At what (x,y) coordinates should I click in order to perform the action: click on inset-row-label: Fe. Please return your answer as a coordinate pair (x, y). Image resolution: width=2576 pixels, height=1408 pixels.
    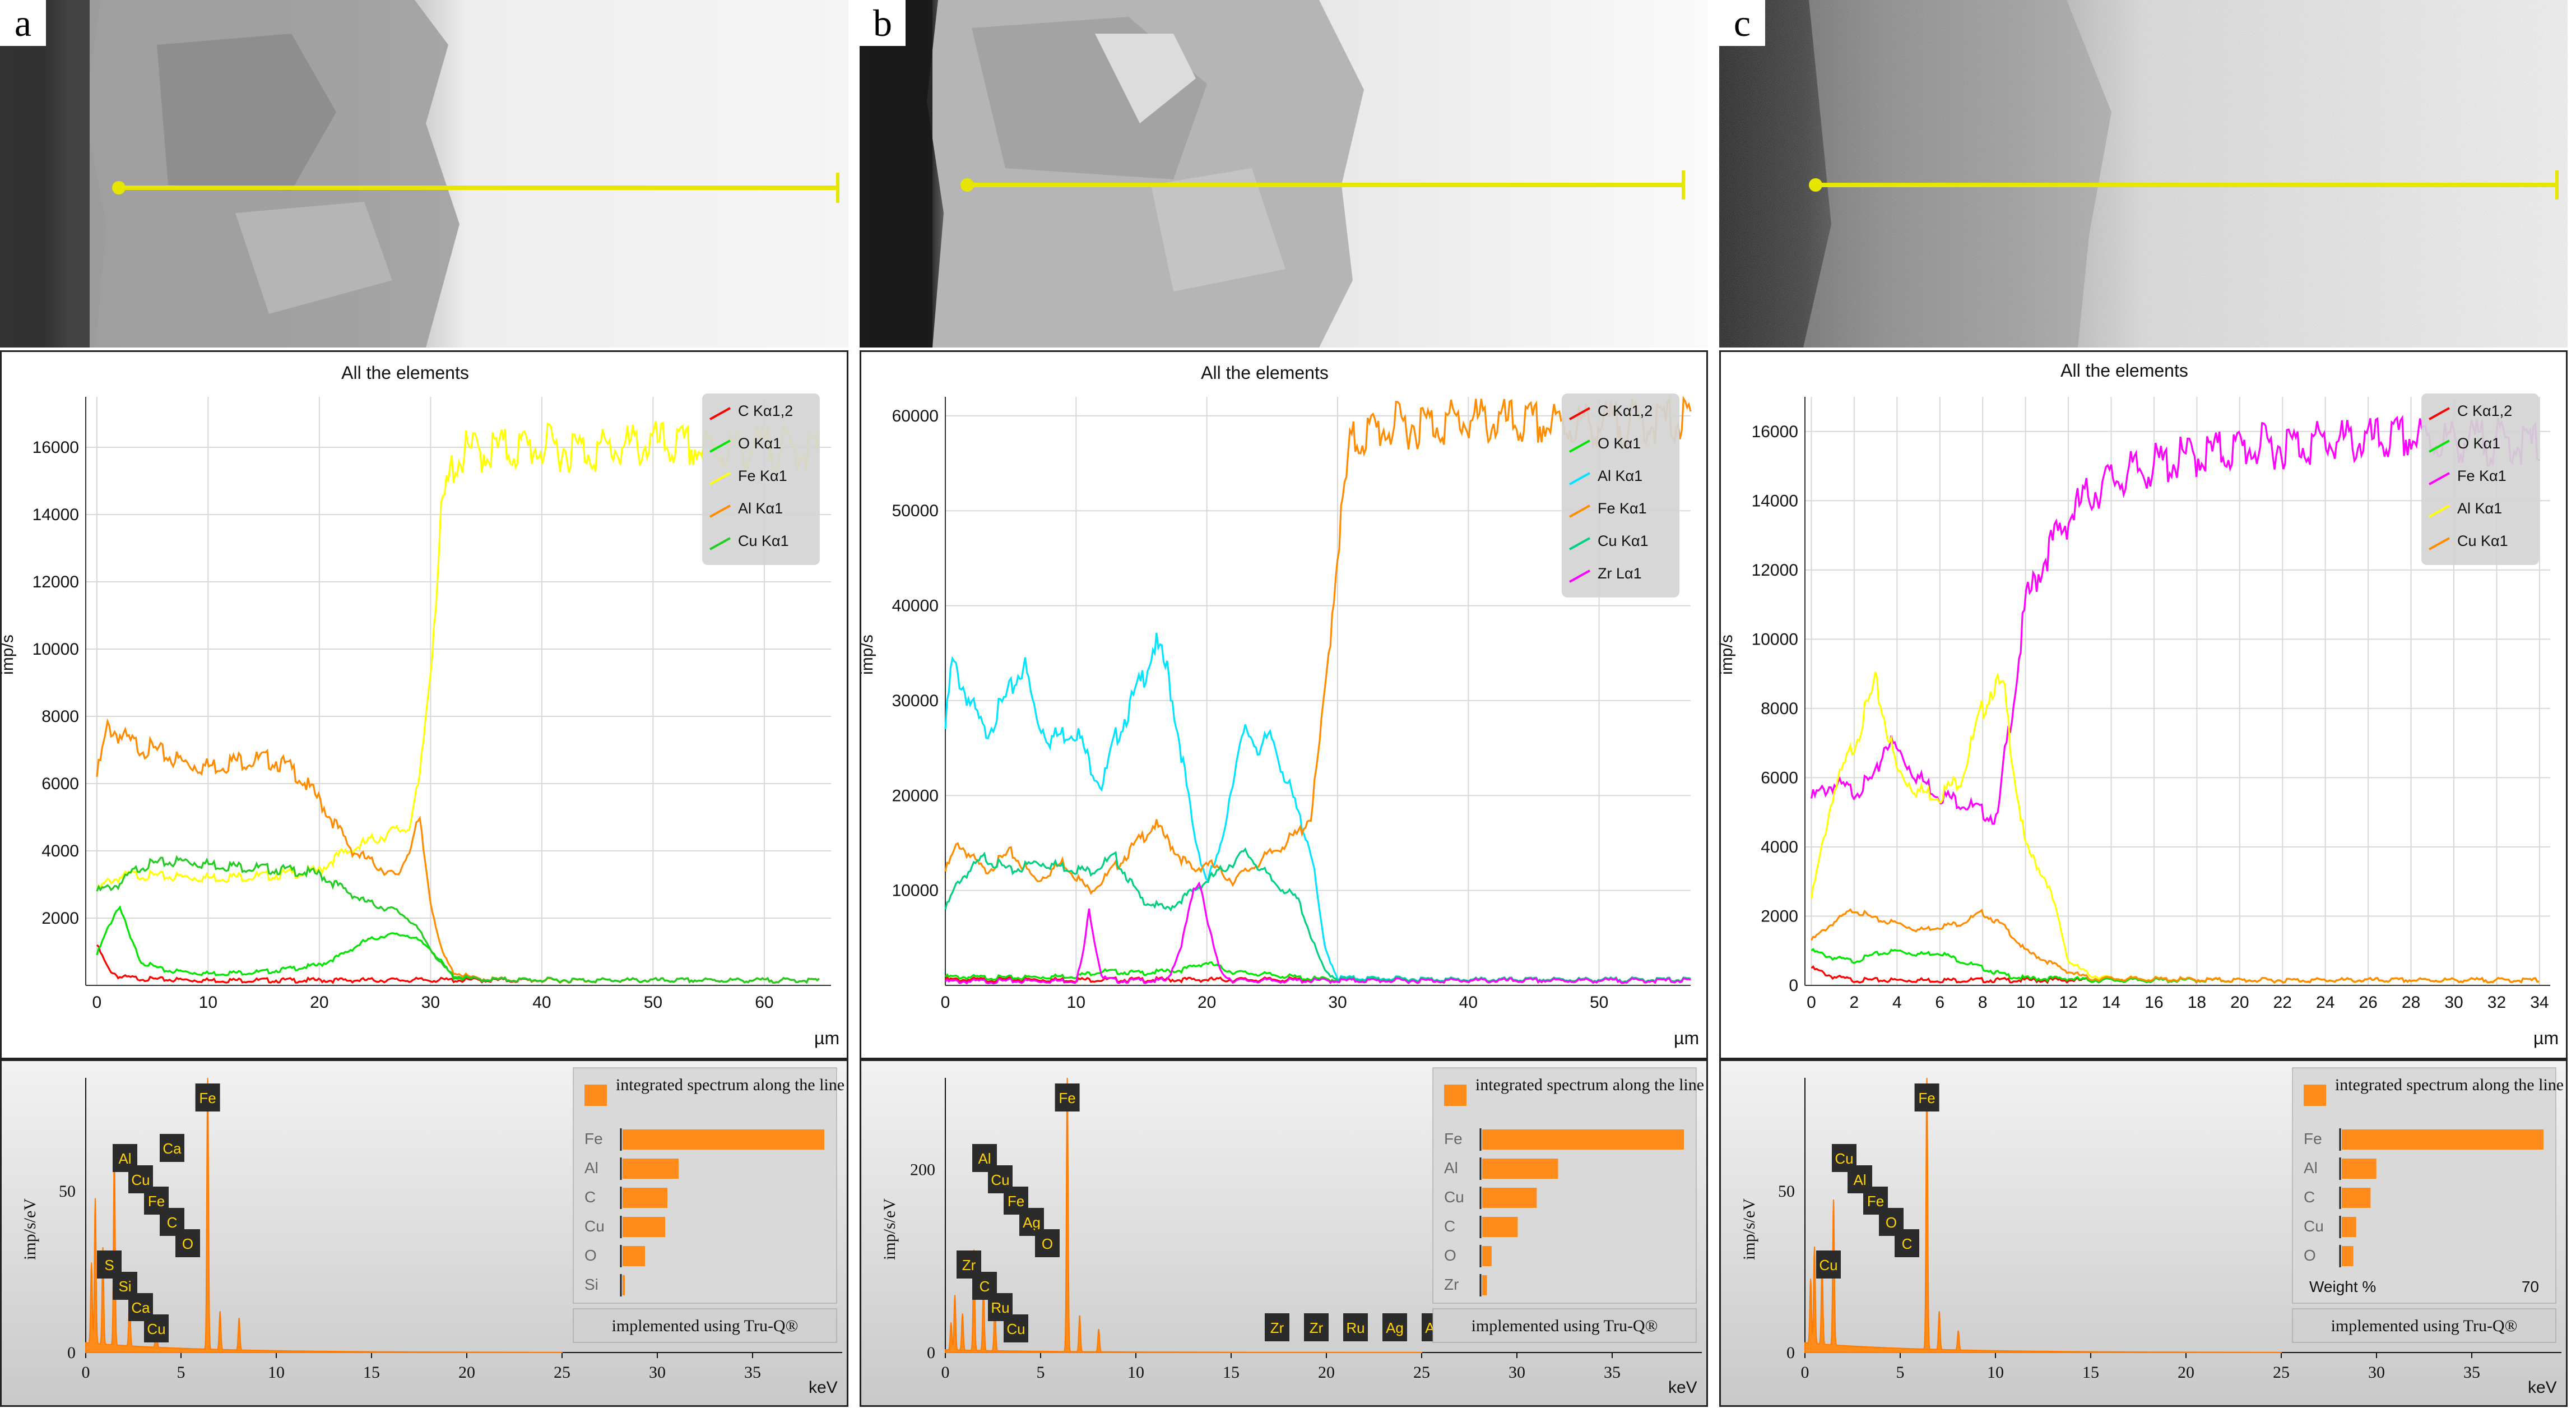
    Looking at the image, I should click on (2313, 1138).